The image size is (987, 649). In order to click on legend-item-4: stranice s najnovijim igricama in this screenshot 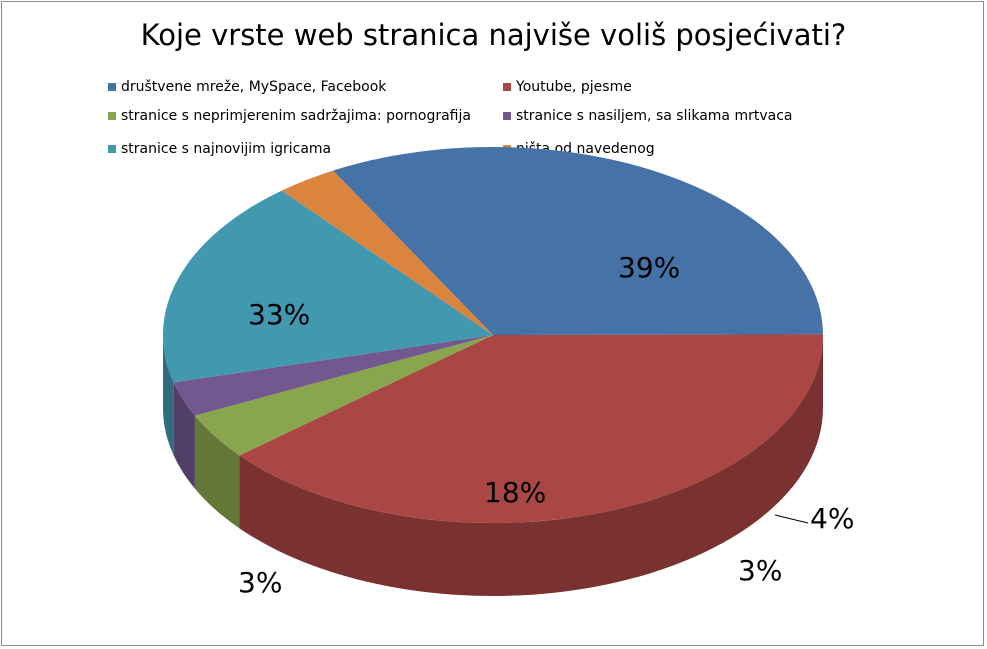, I will do `click(219, 149)`.